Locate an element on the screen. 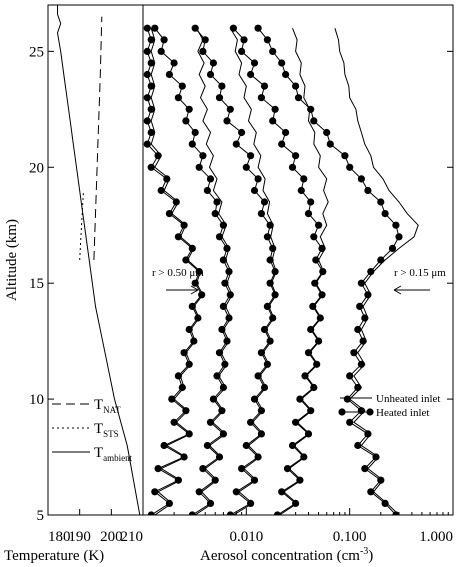 The width and height of the screenshot is (474, 567). temperature-x-axis-label: Temperature (K) is located at coordinates (54, 556).